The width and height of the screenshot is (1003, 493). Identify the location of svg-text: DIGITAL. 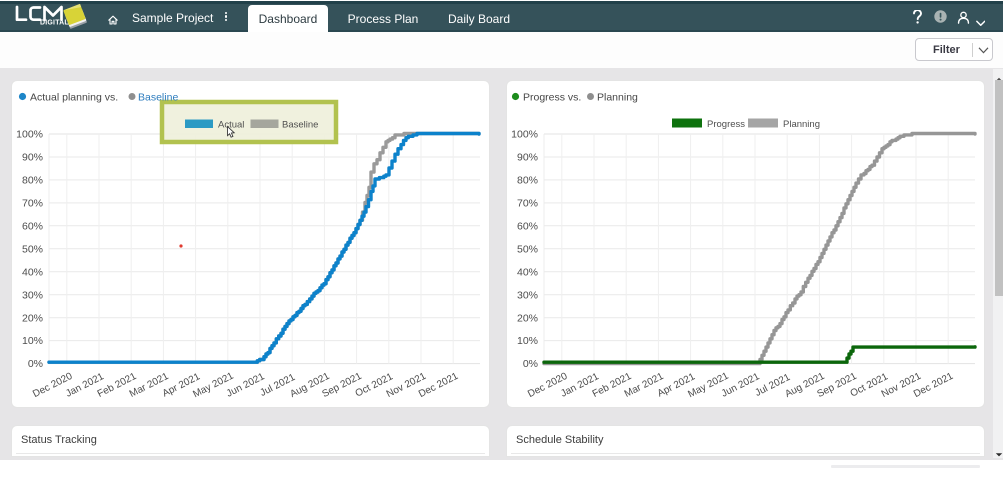
(54, 23).